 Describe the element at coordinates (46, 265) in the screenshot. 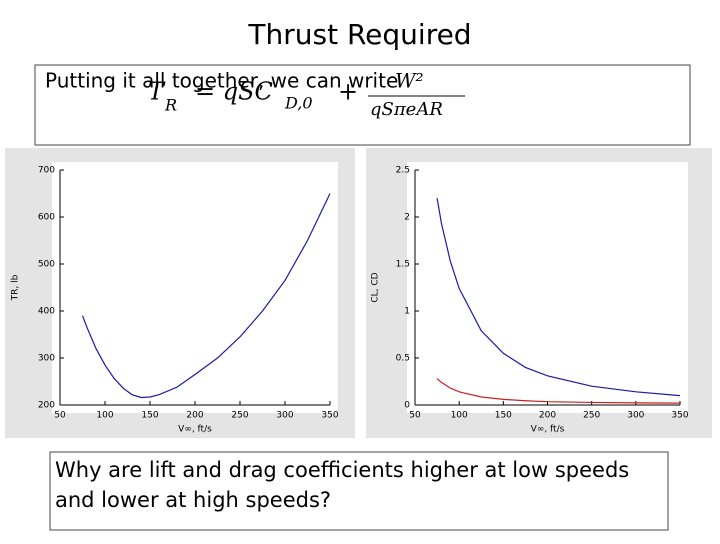

I see `y-tick-label: 500` at that location.